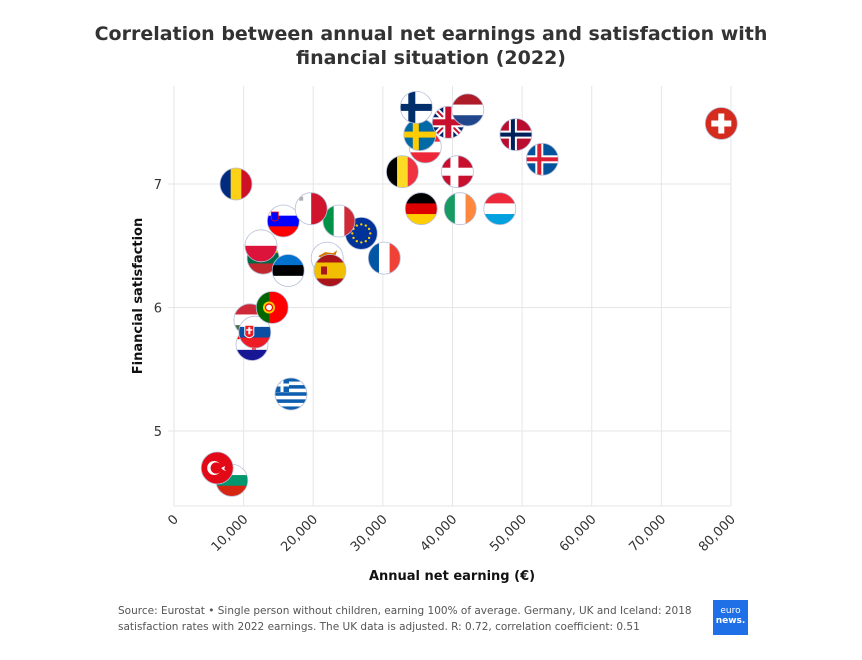  I want to click on x-tick-label: 50,000, so click(508, 533).